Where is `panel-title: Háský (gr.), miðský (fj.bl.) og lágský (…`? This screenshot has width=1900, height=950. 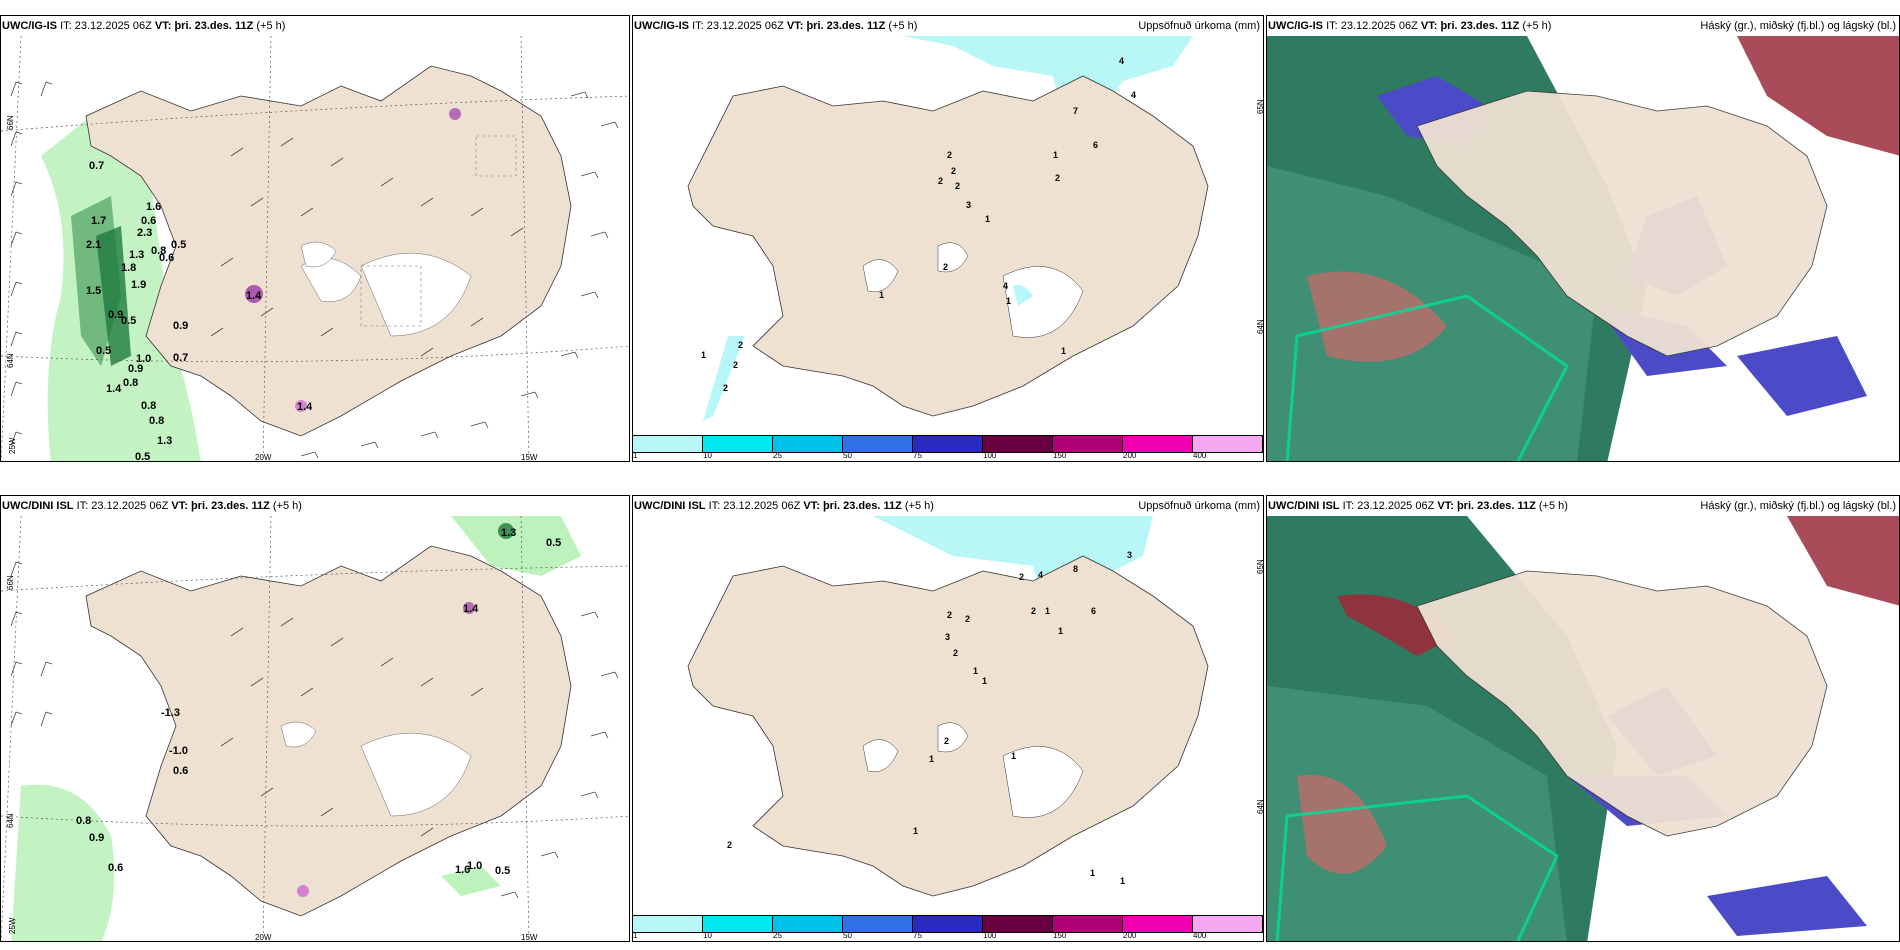 panel-title: Háský (gr.), miðský (fj.bl.) og lágský (… is located at coordinates (1798, 506).